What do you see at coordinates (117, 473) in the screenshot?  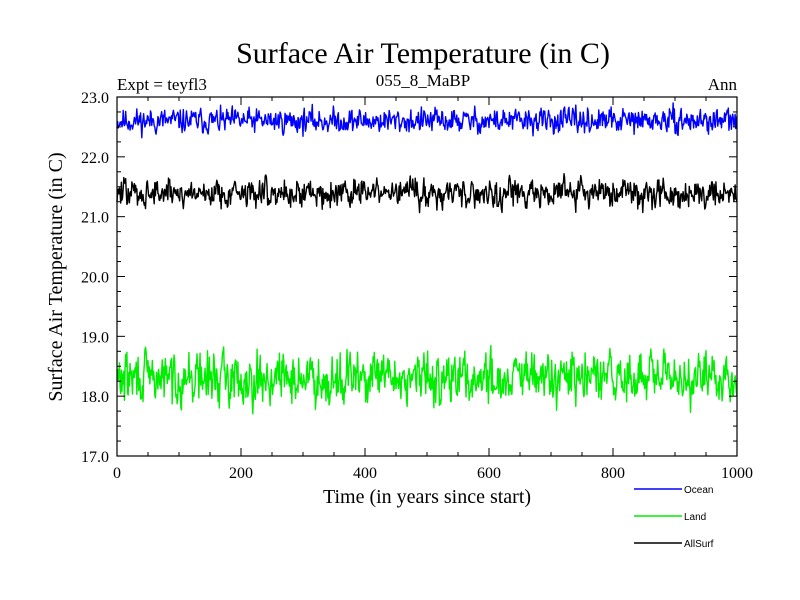 I see `x-tick-label: 0` at bounding box center [117, 473].